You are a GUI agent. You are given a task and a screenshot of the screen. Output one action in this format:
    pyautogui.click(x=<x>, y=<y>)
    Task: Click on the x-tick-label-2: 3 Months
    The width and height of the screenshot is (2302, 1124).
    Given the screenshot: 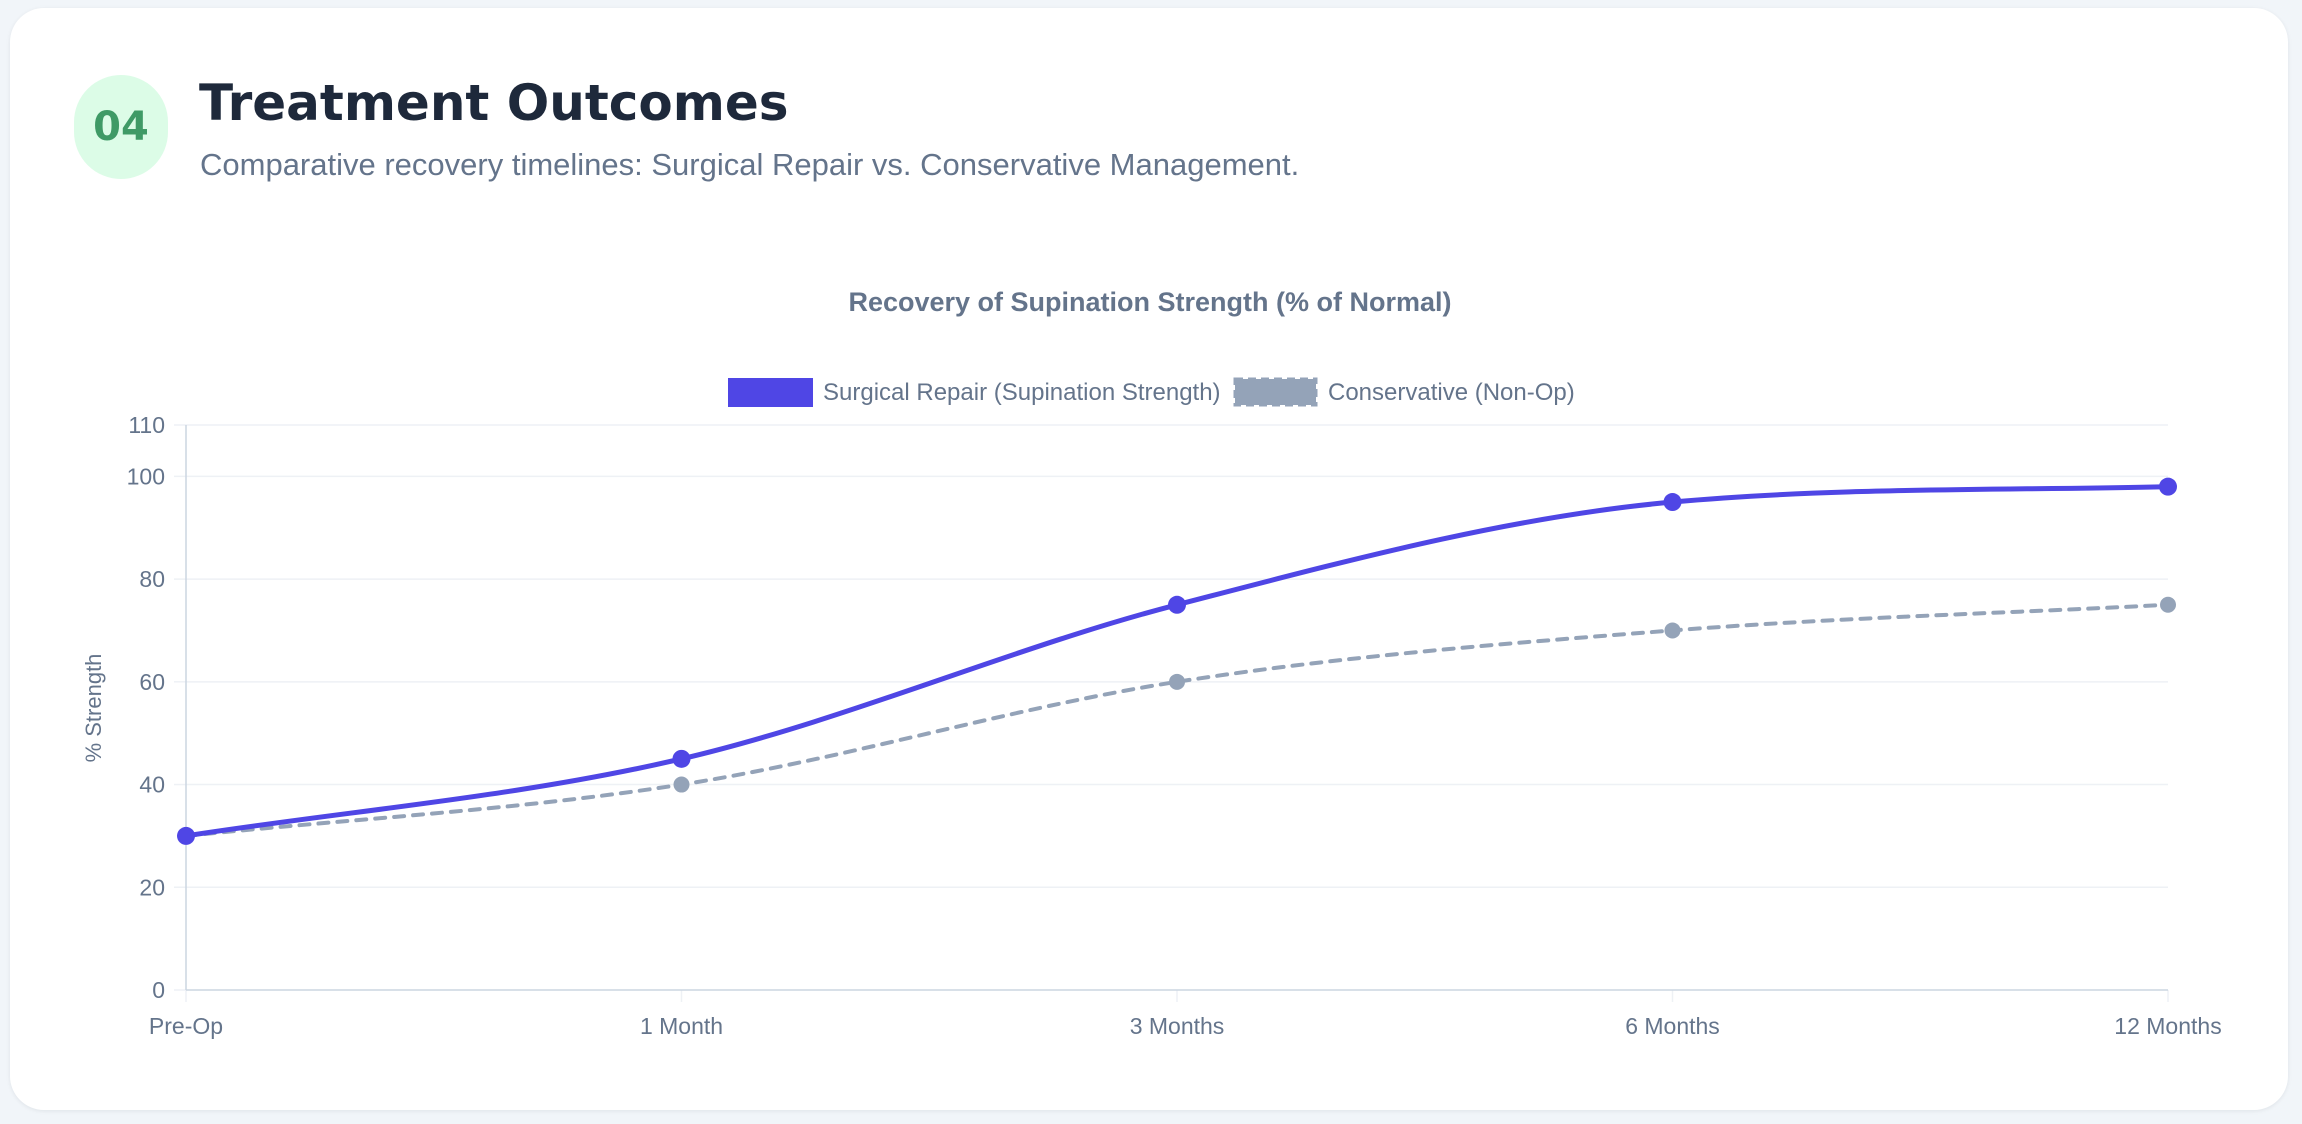 What is the action you would take?
    pyautogui.click(x=1177, y=1026)
    